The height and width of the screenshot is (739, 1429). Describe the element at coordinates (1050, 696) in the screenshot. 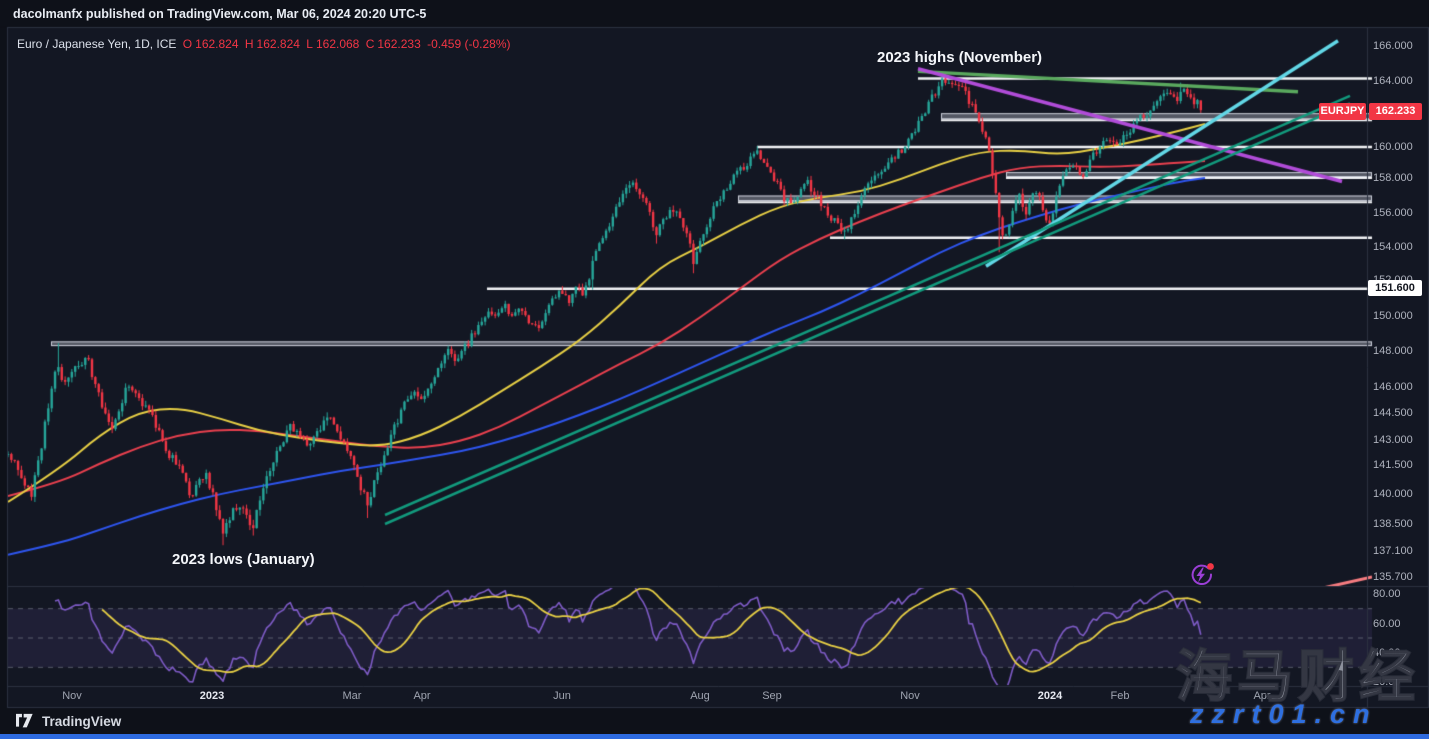

I see `time-axis-label: 2024` at that location.